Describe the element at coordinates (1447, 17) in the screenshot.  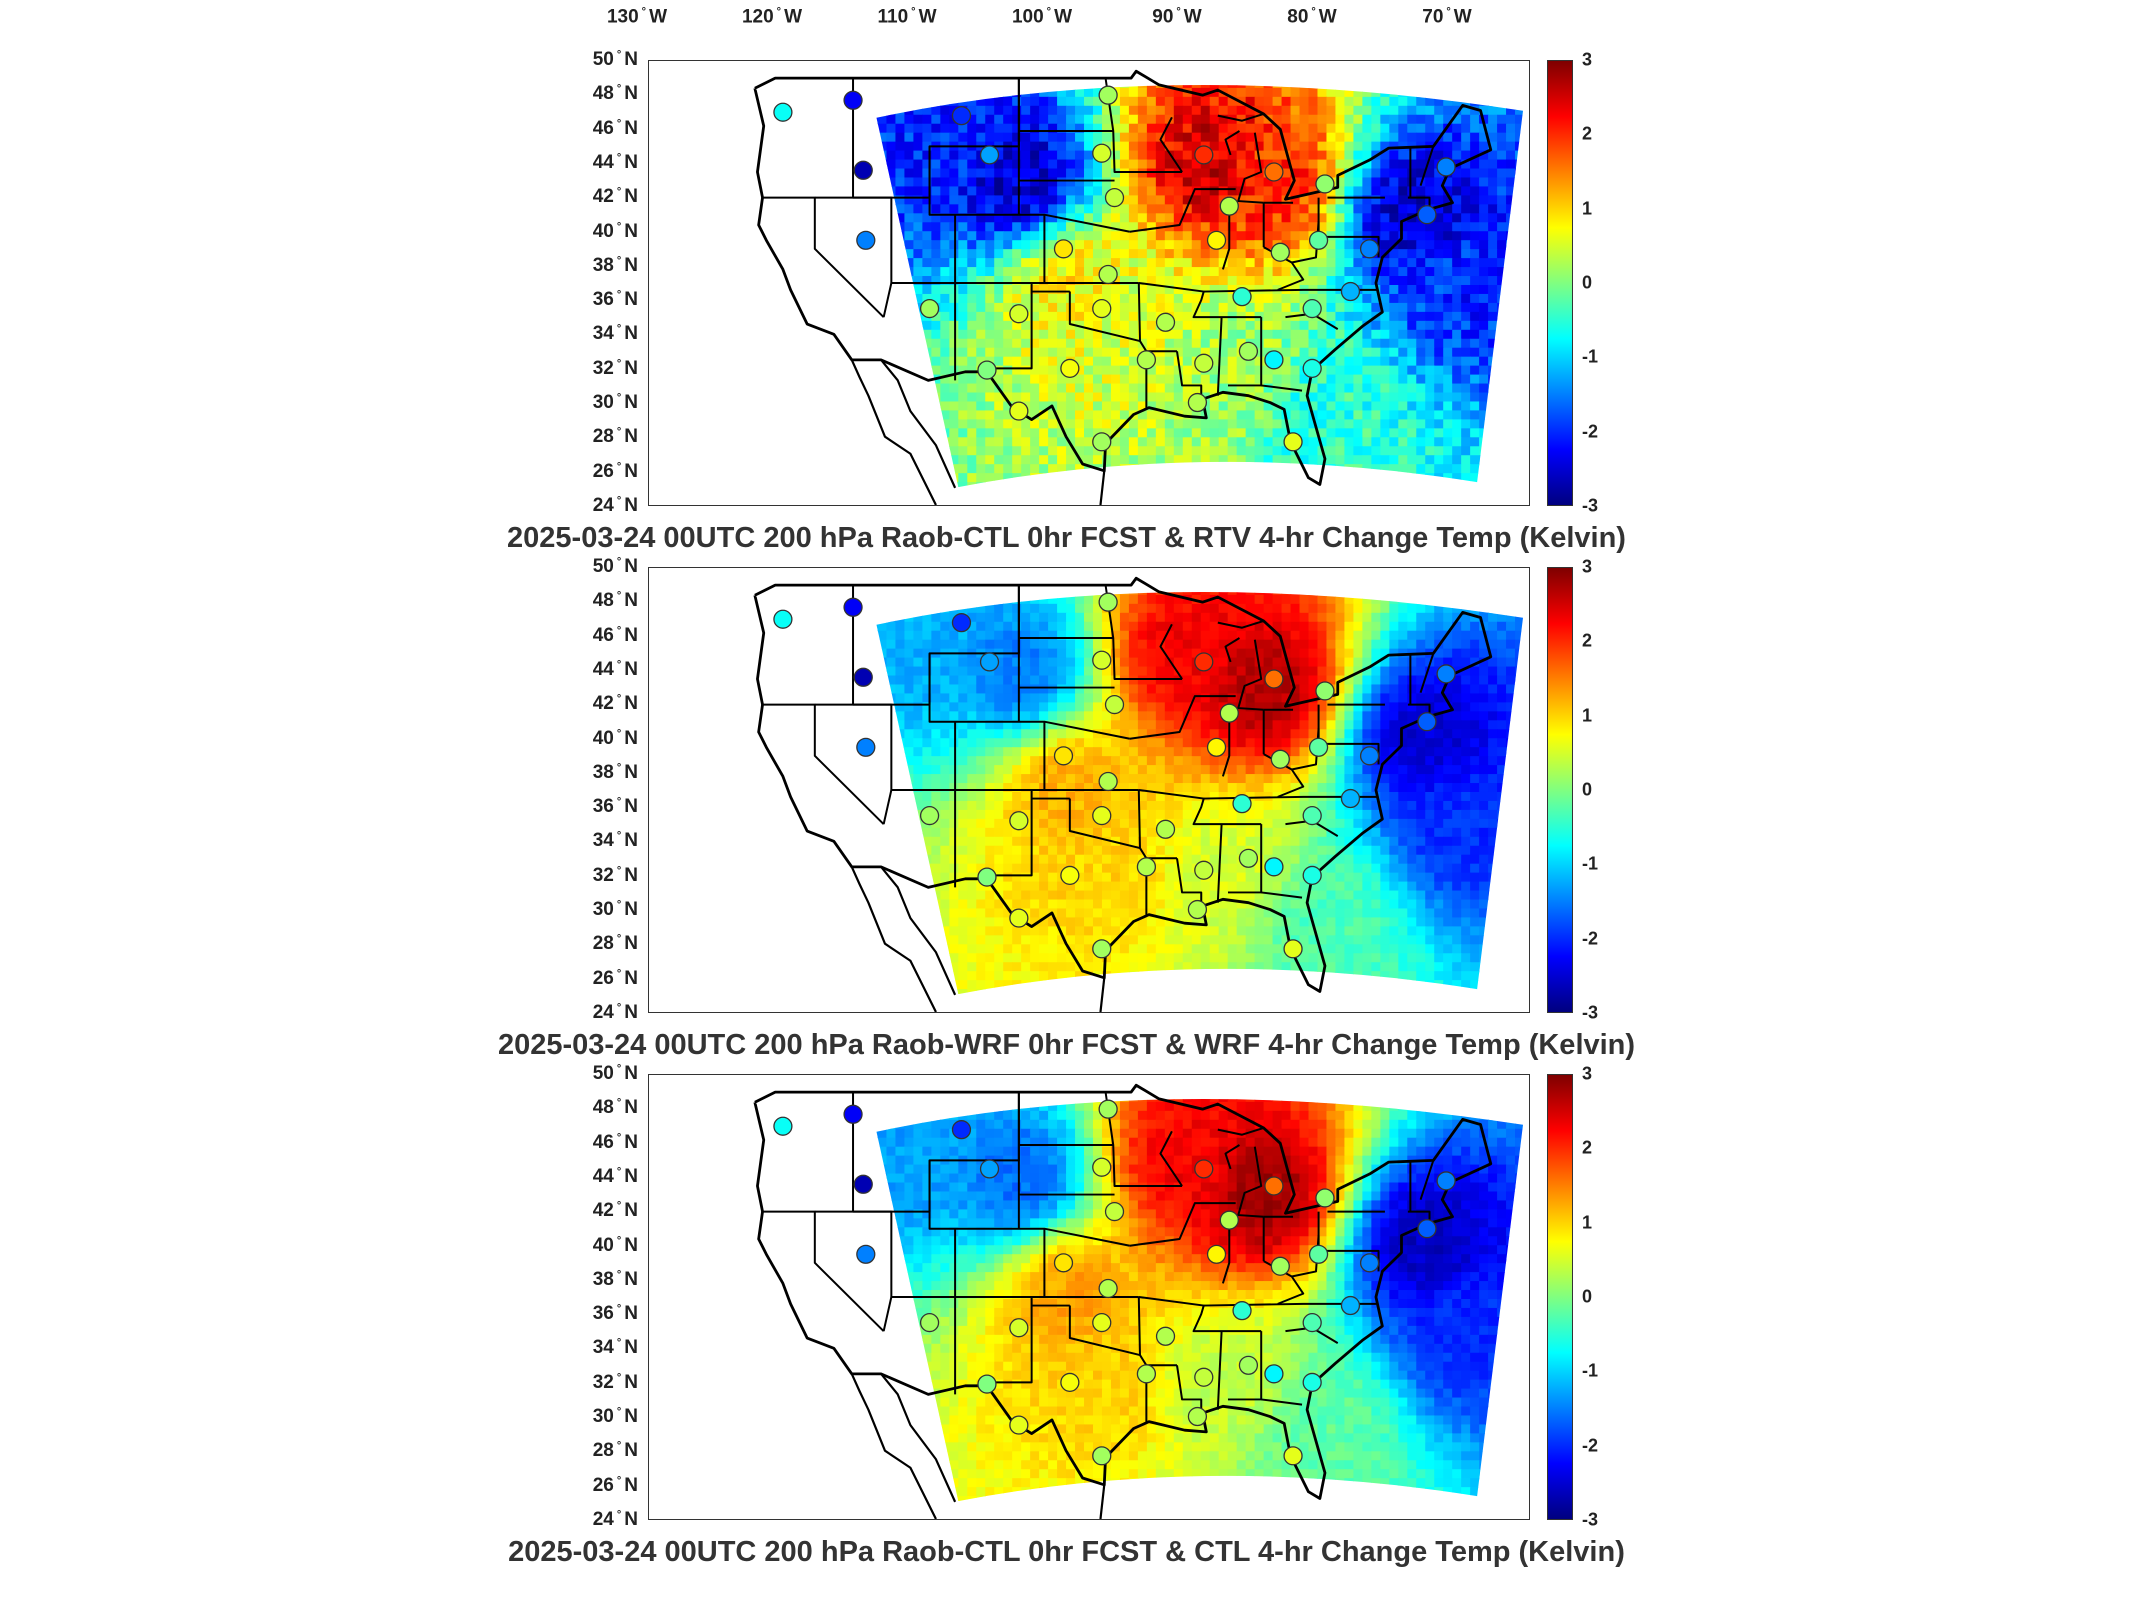
I see `lon-tick-label: 70 ° W` at that location.